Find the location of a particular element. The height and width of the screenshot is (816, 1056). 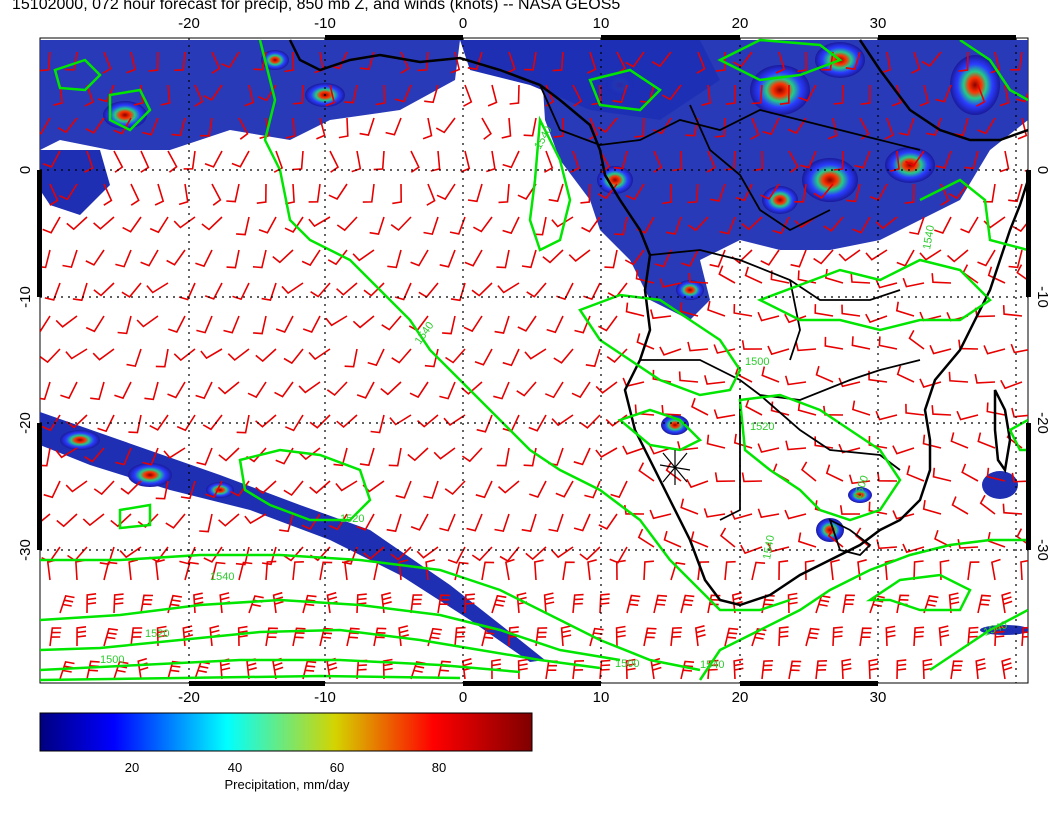

colorbar-tick: 80 is located at coordinates (439, 767).